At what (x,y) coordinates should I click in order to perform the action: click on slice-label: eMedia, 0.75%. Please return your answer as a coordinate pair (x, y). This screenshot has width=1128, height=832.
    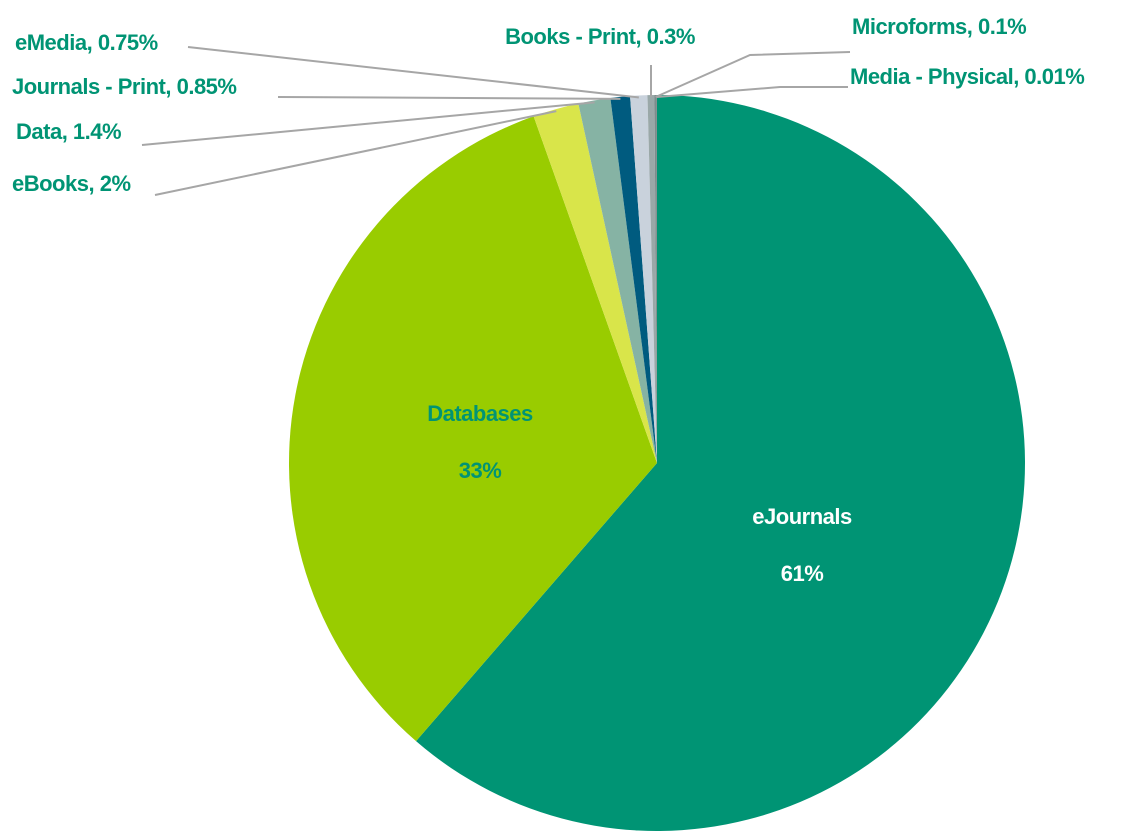
    Looking at the image, I should click on (86, 42).